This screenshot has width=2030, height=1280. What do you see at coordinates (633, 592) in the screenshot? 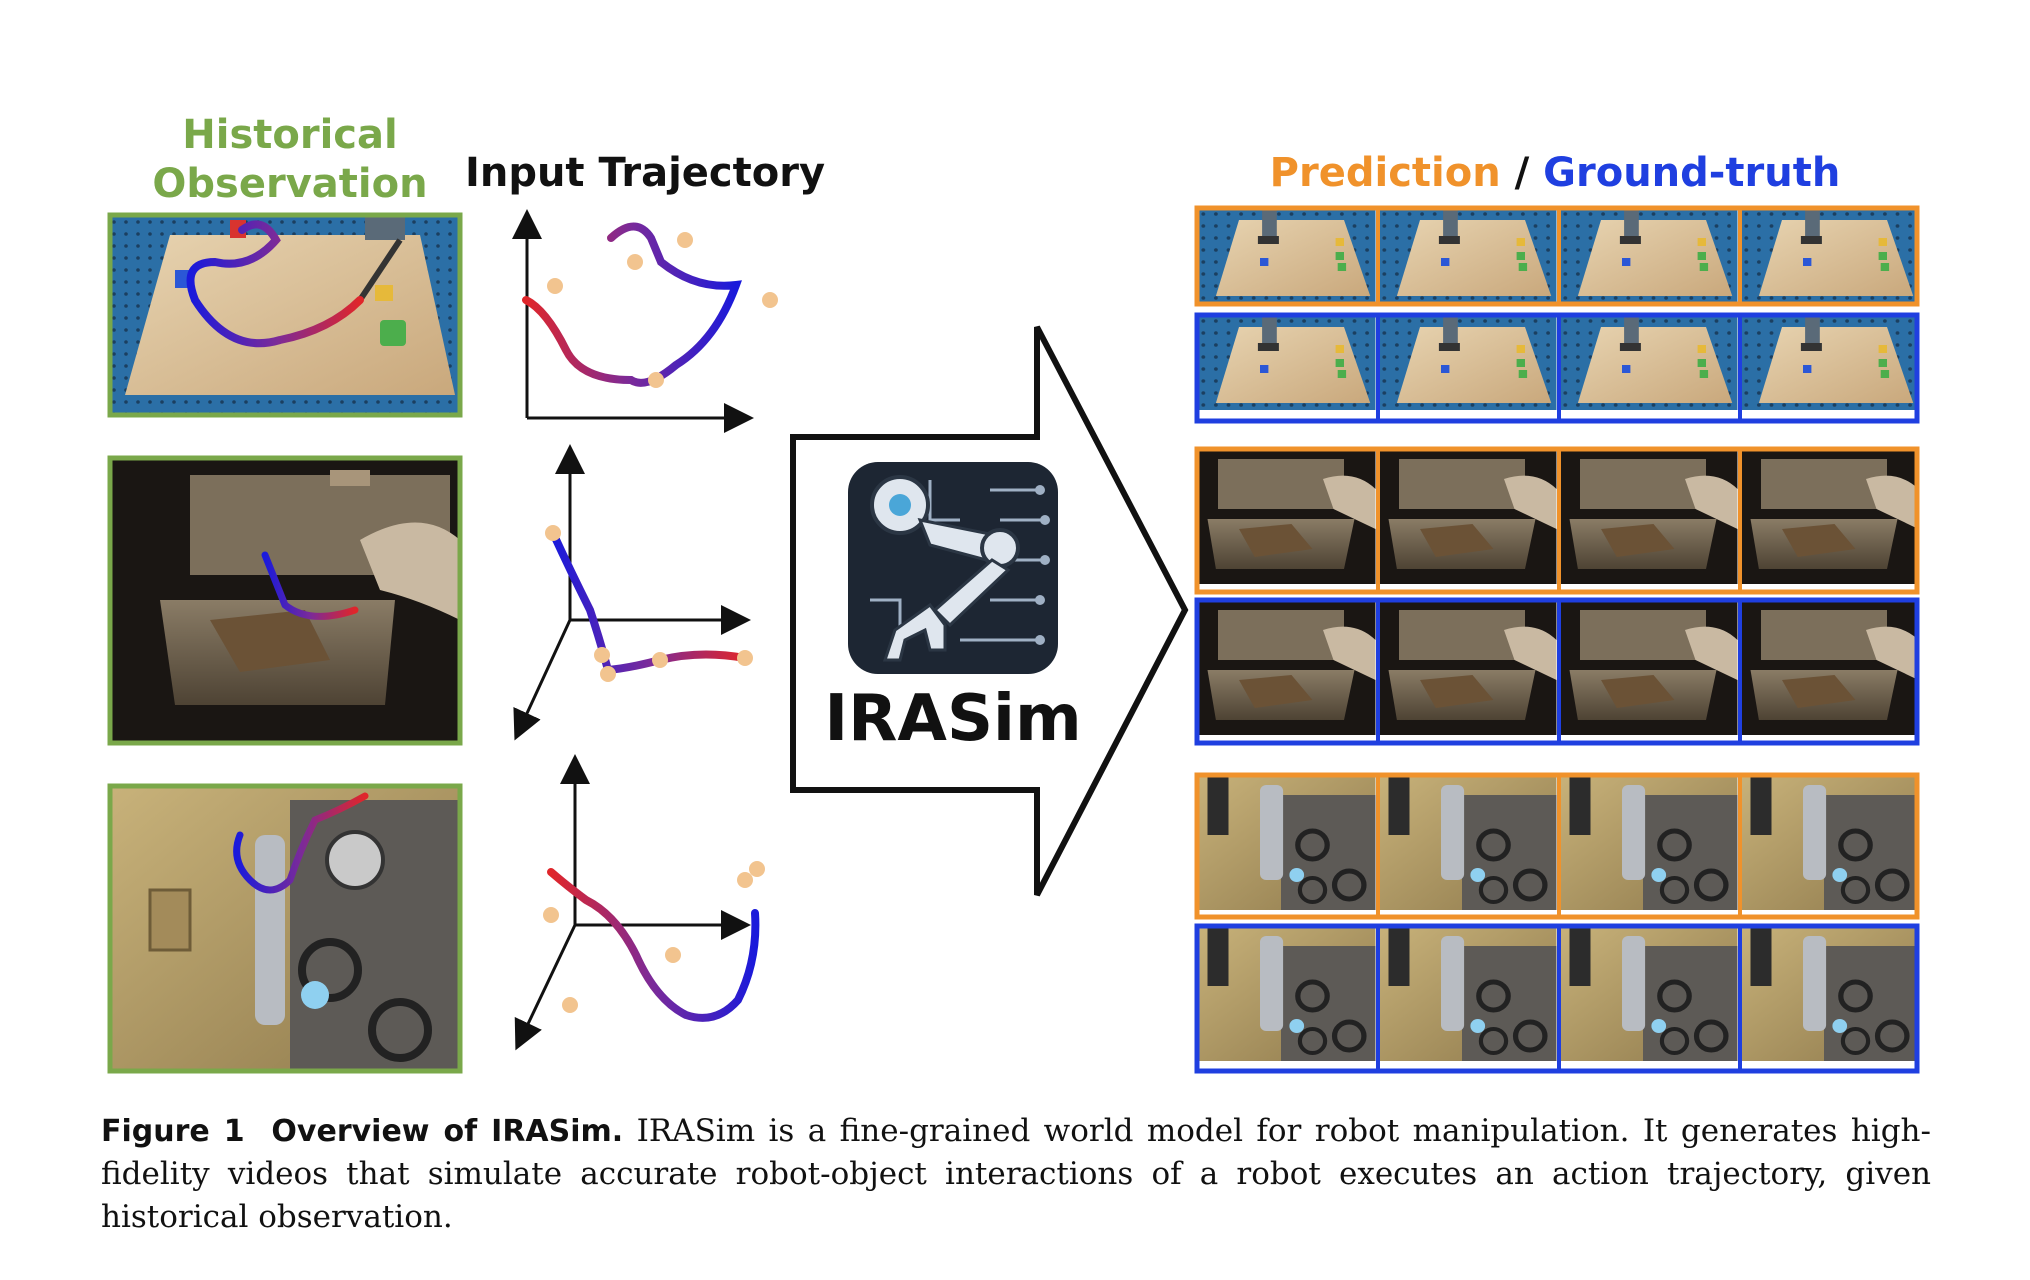
I see `trajectory-plot-3d-a` at bounding box center [633, 592].